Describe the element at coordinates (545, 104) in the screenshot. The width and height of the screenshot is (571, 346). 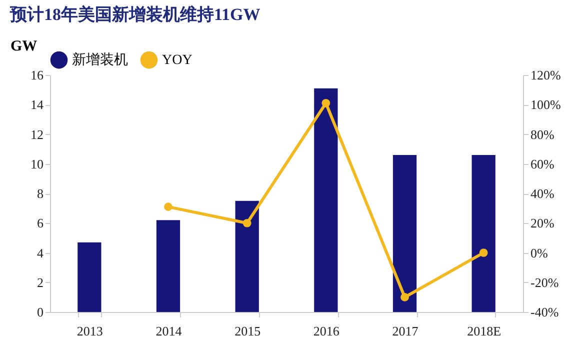
I see `y2-tick-label: 100%` at that location.